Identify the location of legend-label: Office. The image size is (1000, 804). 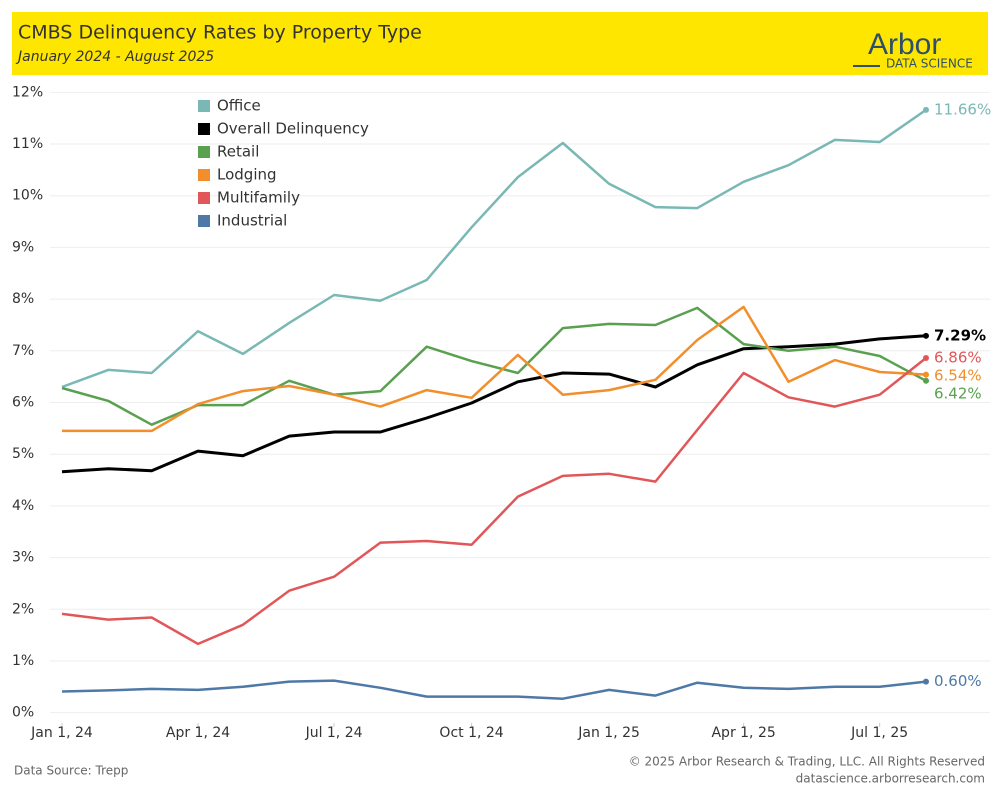
(239, 106).